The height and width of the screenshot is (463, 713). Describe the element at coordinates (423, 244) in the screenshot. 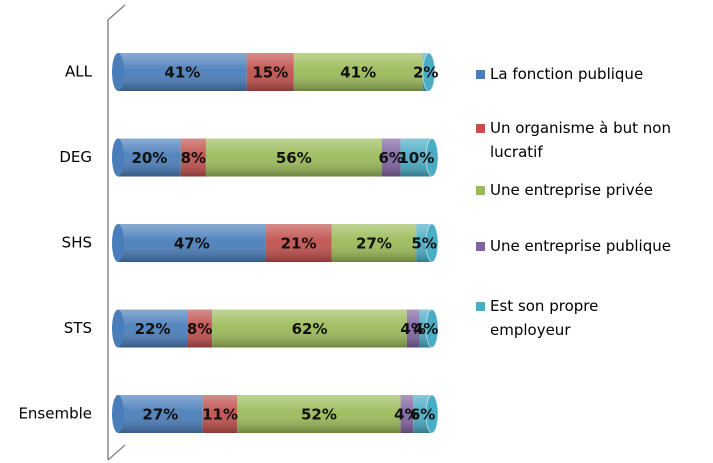

I see `value-label: 5%` at that location.